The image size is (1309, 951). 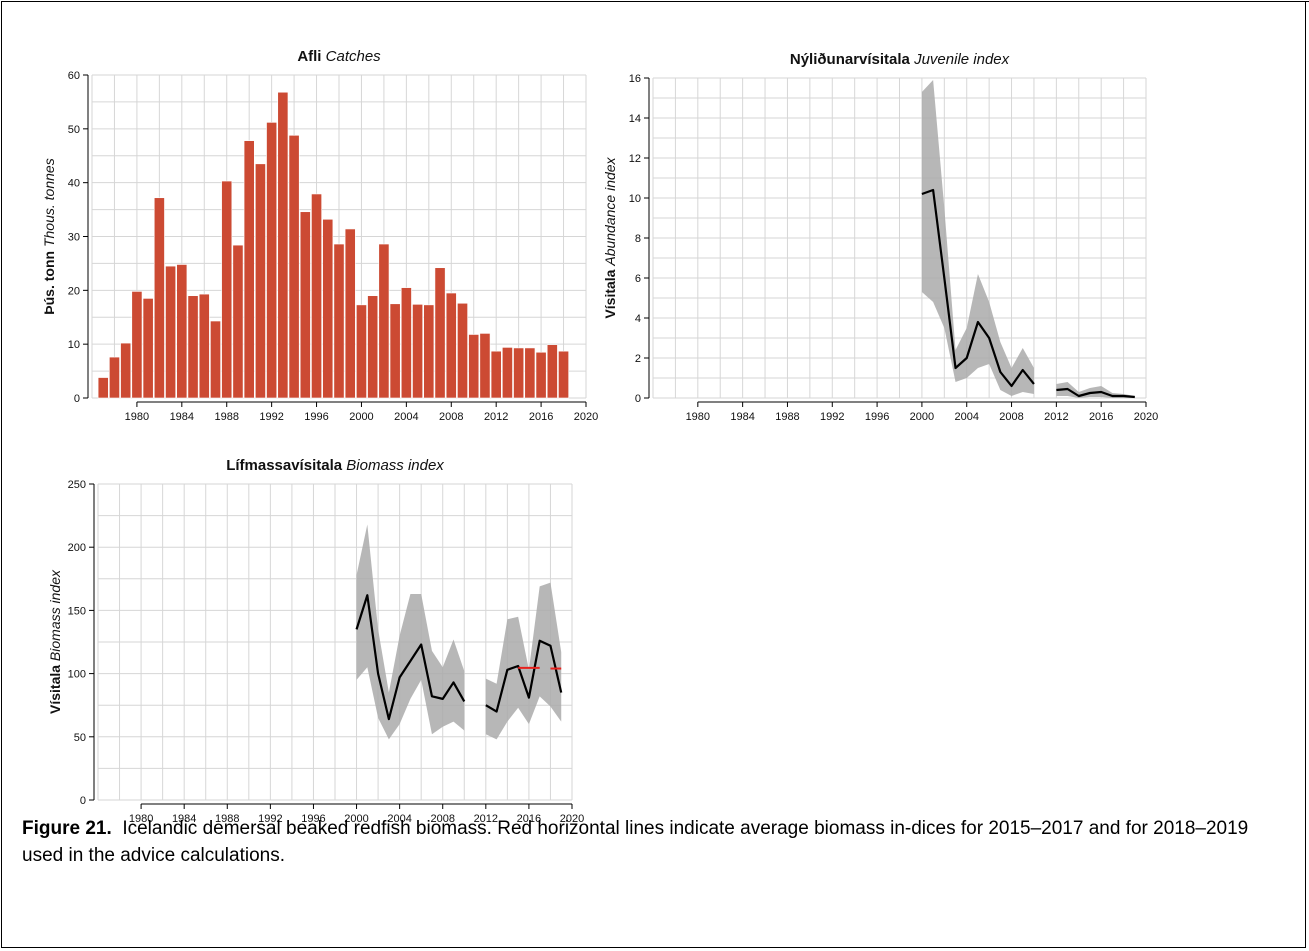 What do you see at coordinates (238, 321) in the screenshot?
I see `bar-1989` at bounding box center [238, 321].